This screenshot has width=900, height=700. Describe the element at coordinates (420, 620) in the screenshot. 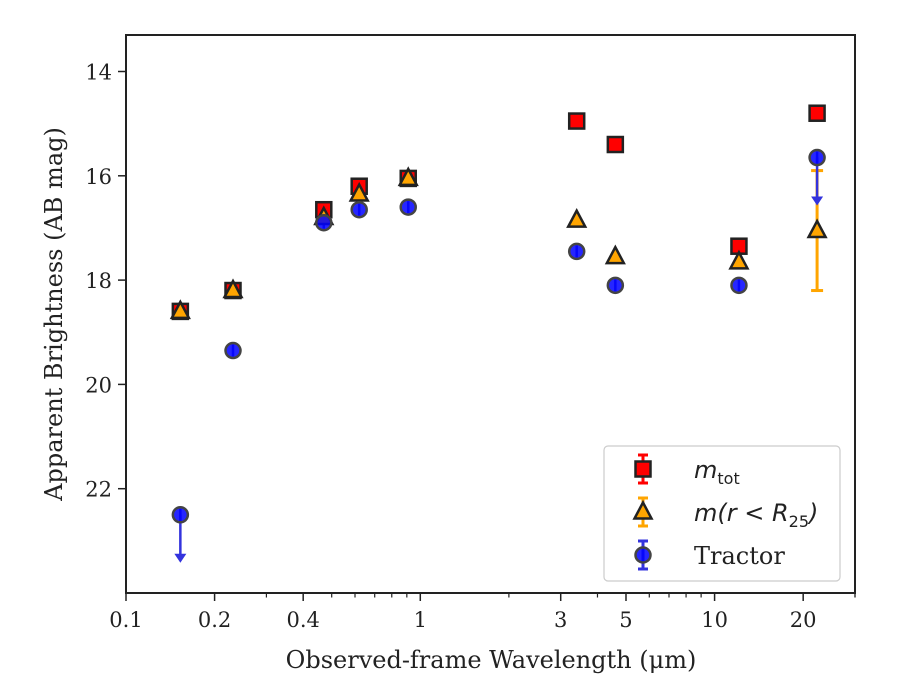

I see `x-tick-label: 1` at that location.